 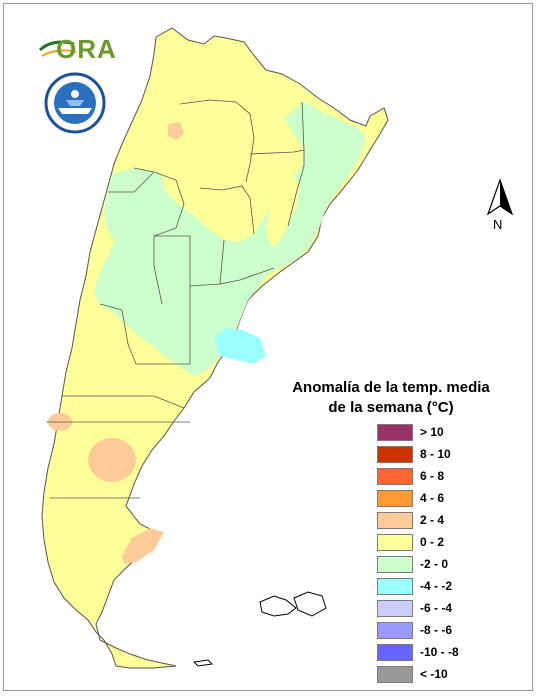 I want to click on north-arrow-icon, so click(x=500, y=197).